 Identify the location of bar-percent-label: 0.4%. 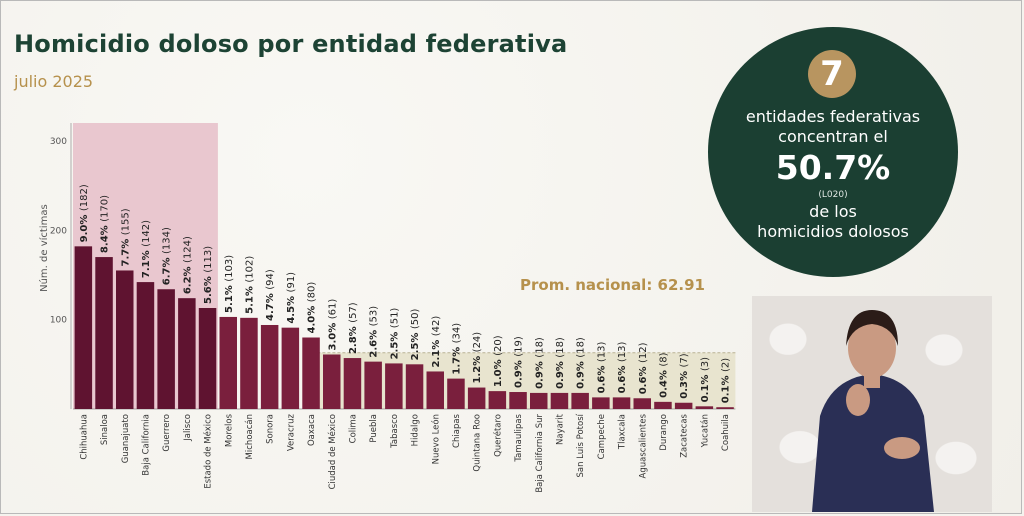
(663, 382).